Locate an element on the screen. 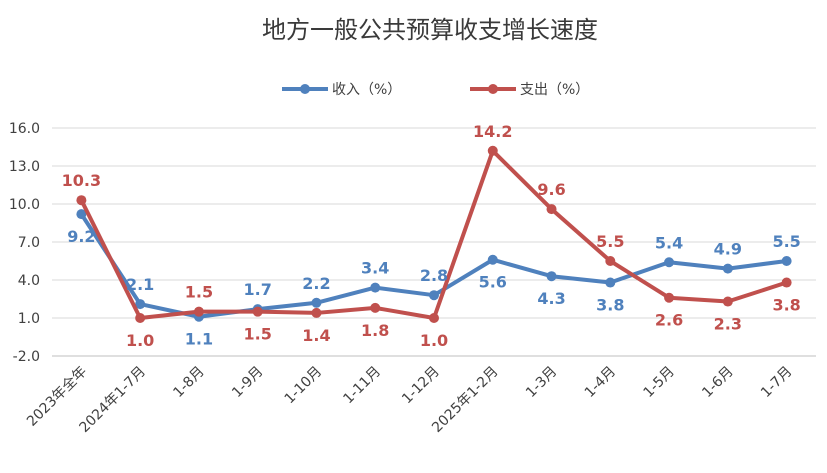 The width and height of the screenshot is (827, 473). x-tick-label: 1-8月 is located at coordinates (188, 382).